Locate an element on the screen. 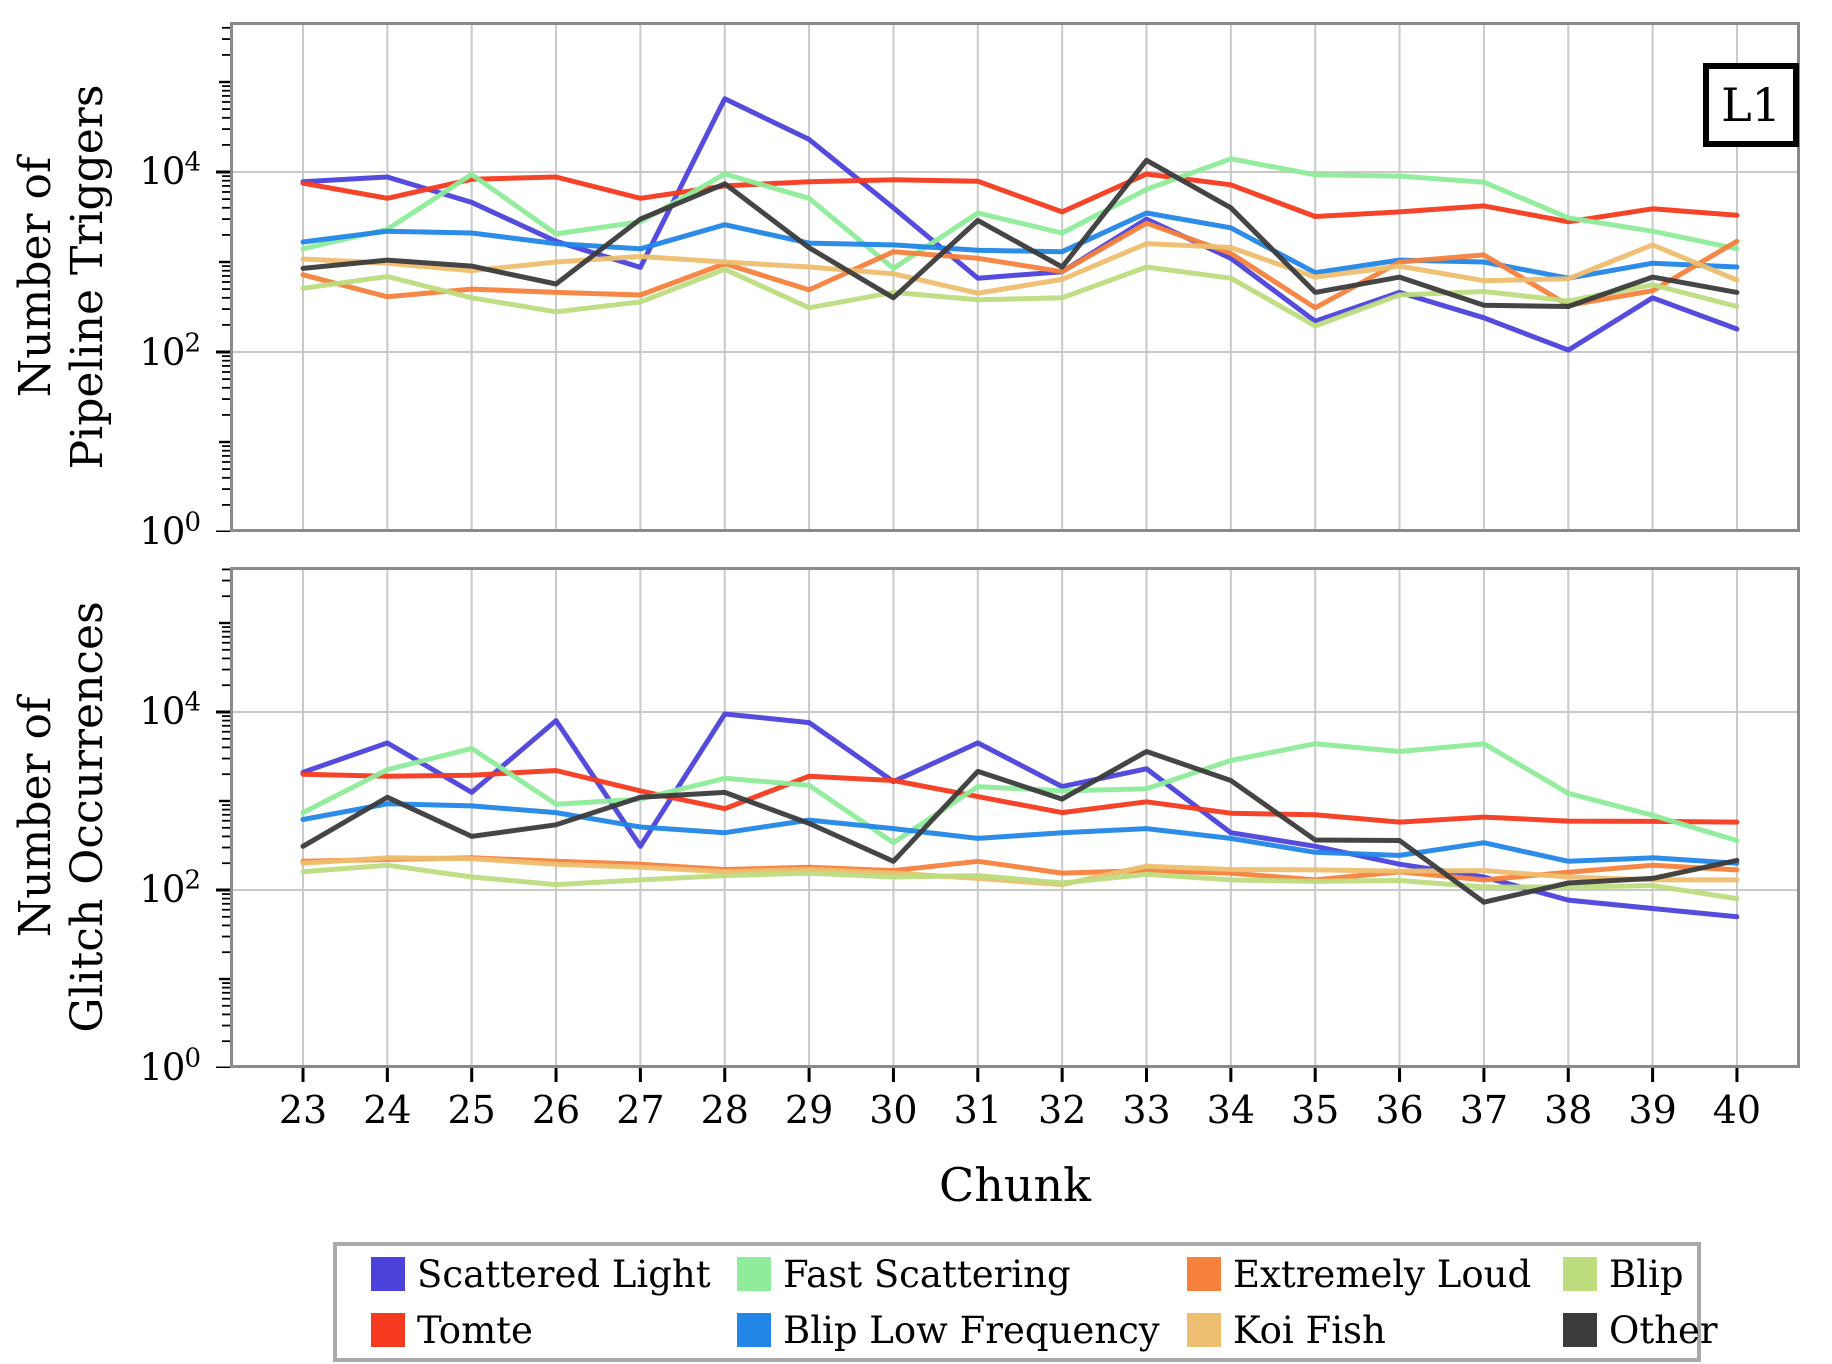  series-line-koi-fish is located at coordinates (1020, 268).